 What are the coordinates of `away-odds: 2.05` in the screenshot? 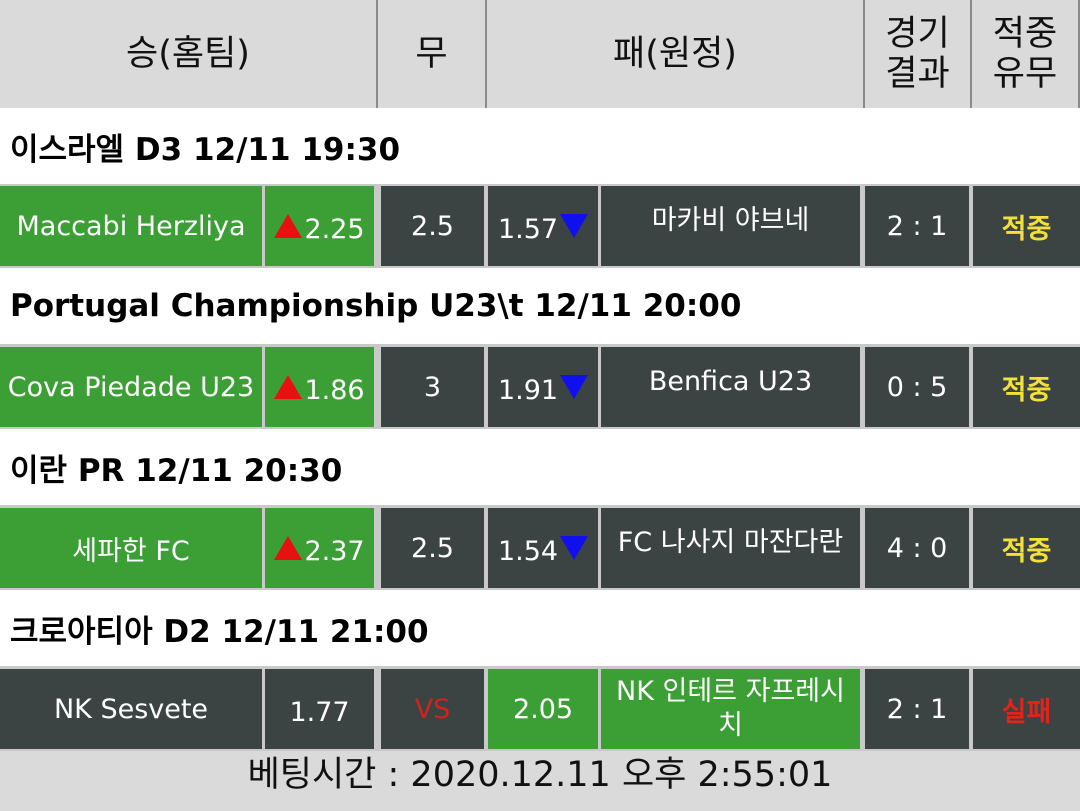 It's located at (543, 709).